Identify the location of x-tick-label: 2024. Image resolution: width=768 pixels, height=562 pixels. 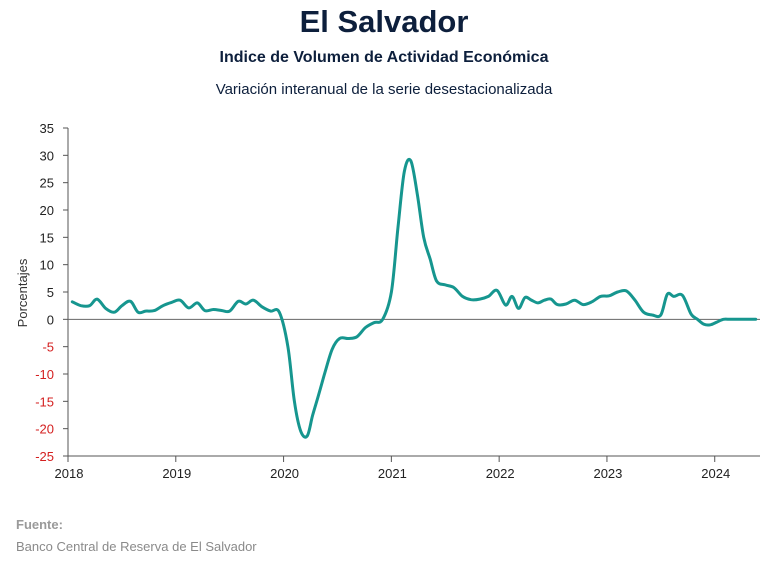
(715, 473).